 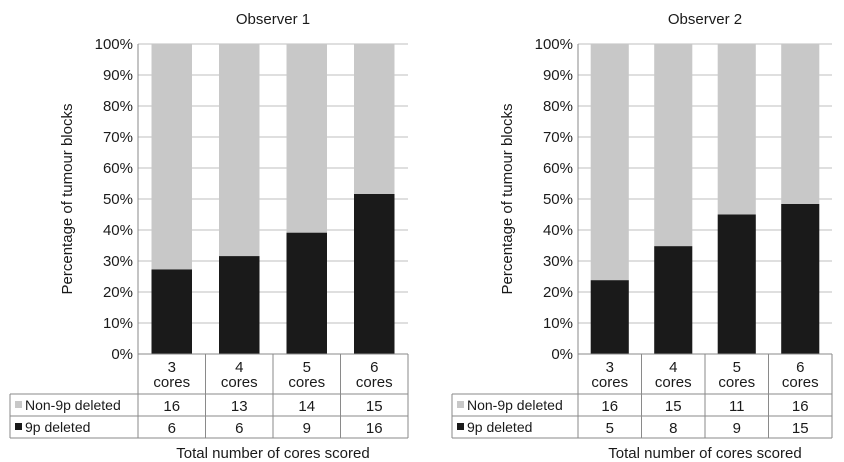 What do you see at coordinates (737, 406) in the screenshot?
I see `data-label: 11` at bounding box center [737, 406].